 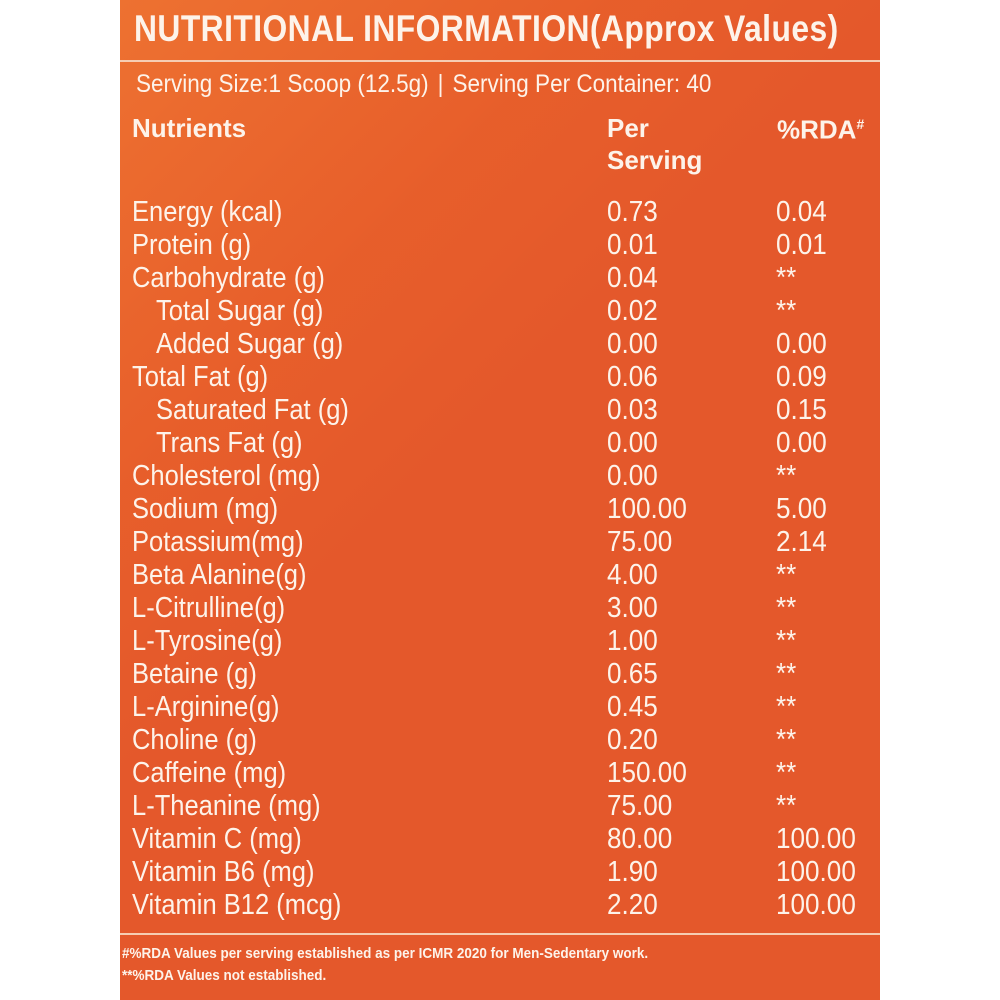 What do you see at coordinates (632, 905) in the screenshot?
I see `per-serving-value: 2.20` at bounding box center [632, 905].